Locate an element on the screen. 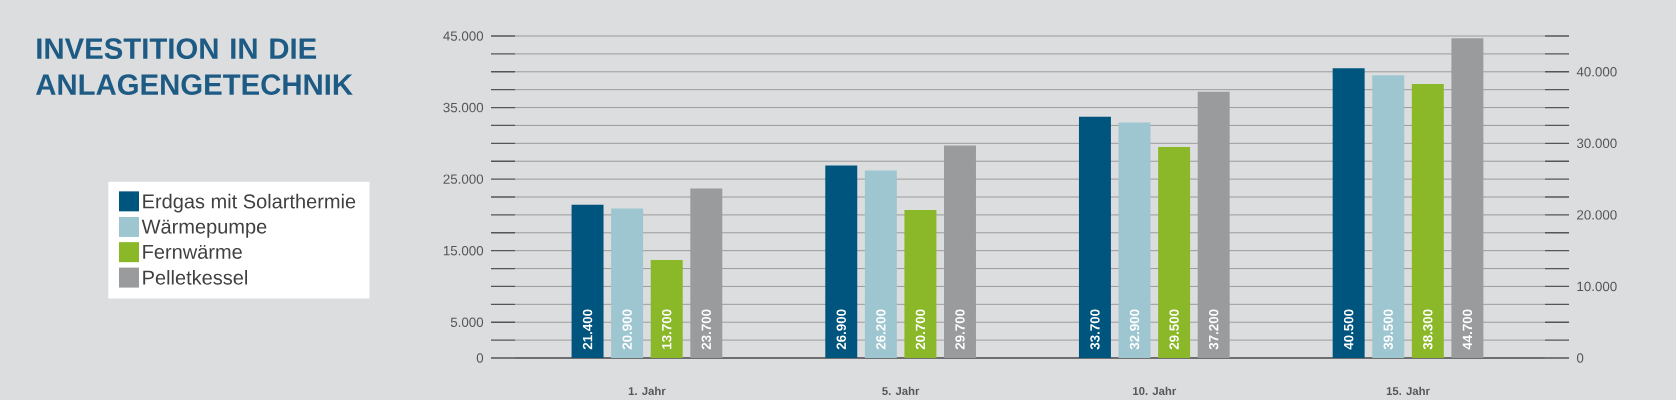  legend-label: Fernwärme is located at coordinates (192, 251).